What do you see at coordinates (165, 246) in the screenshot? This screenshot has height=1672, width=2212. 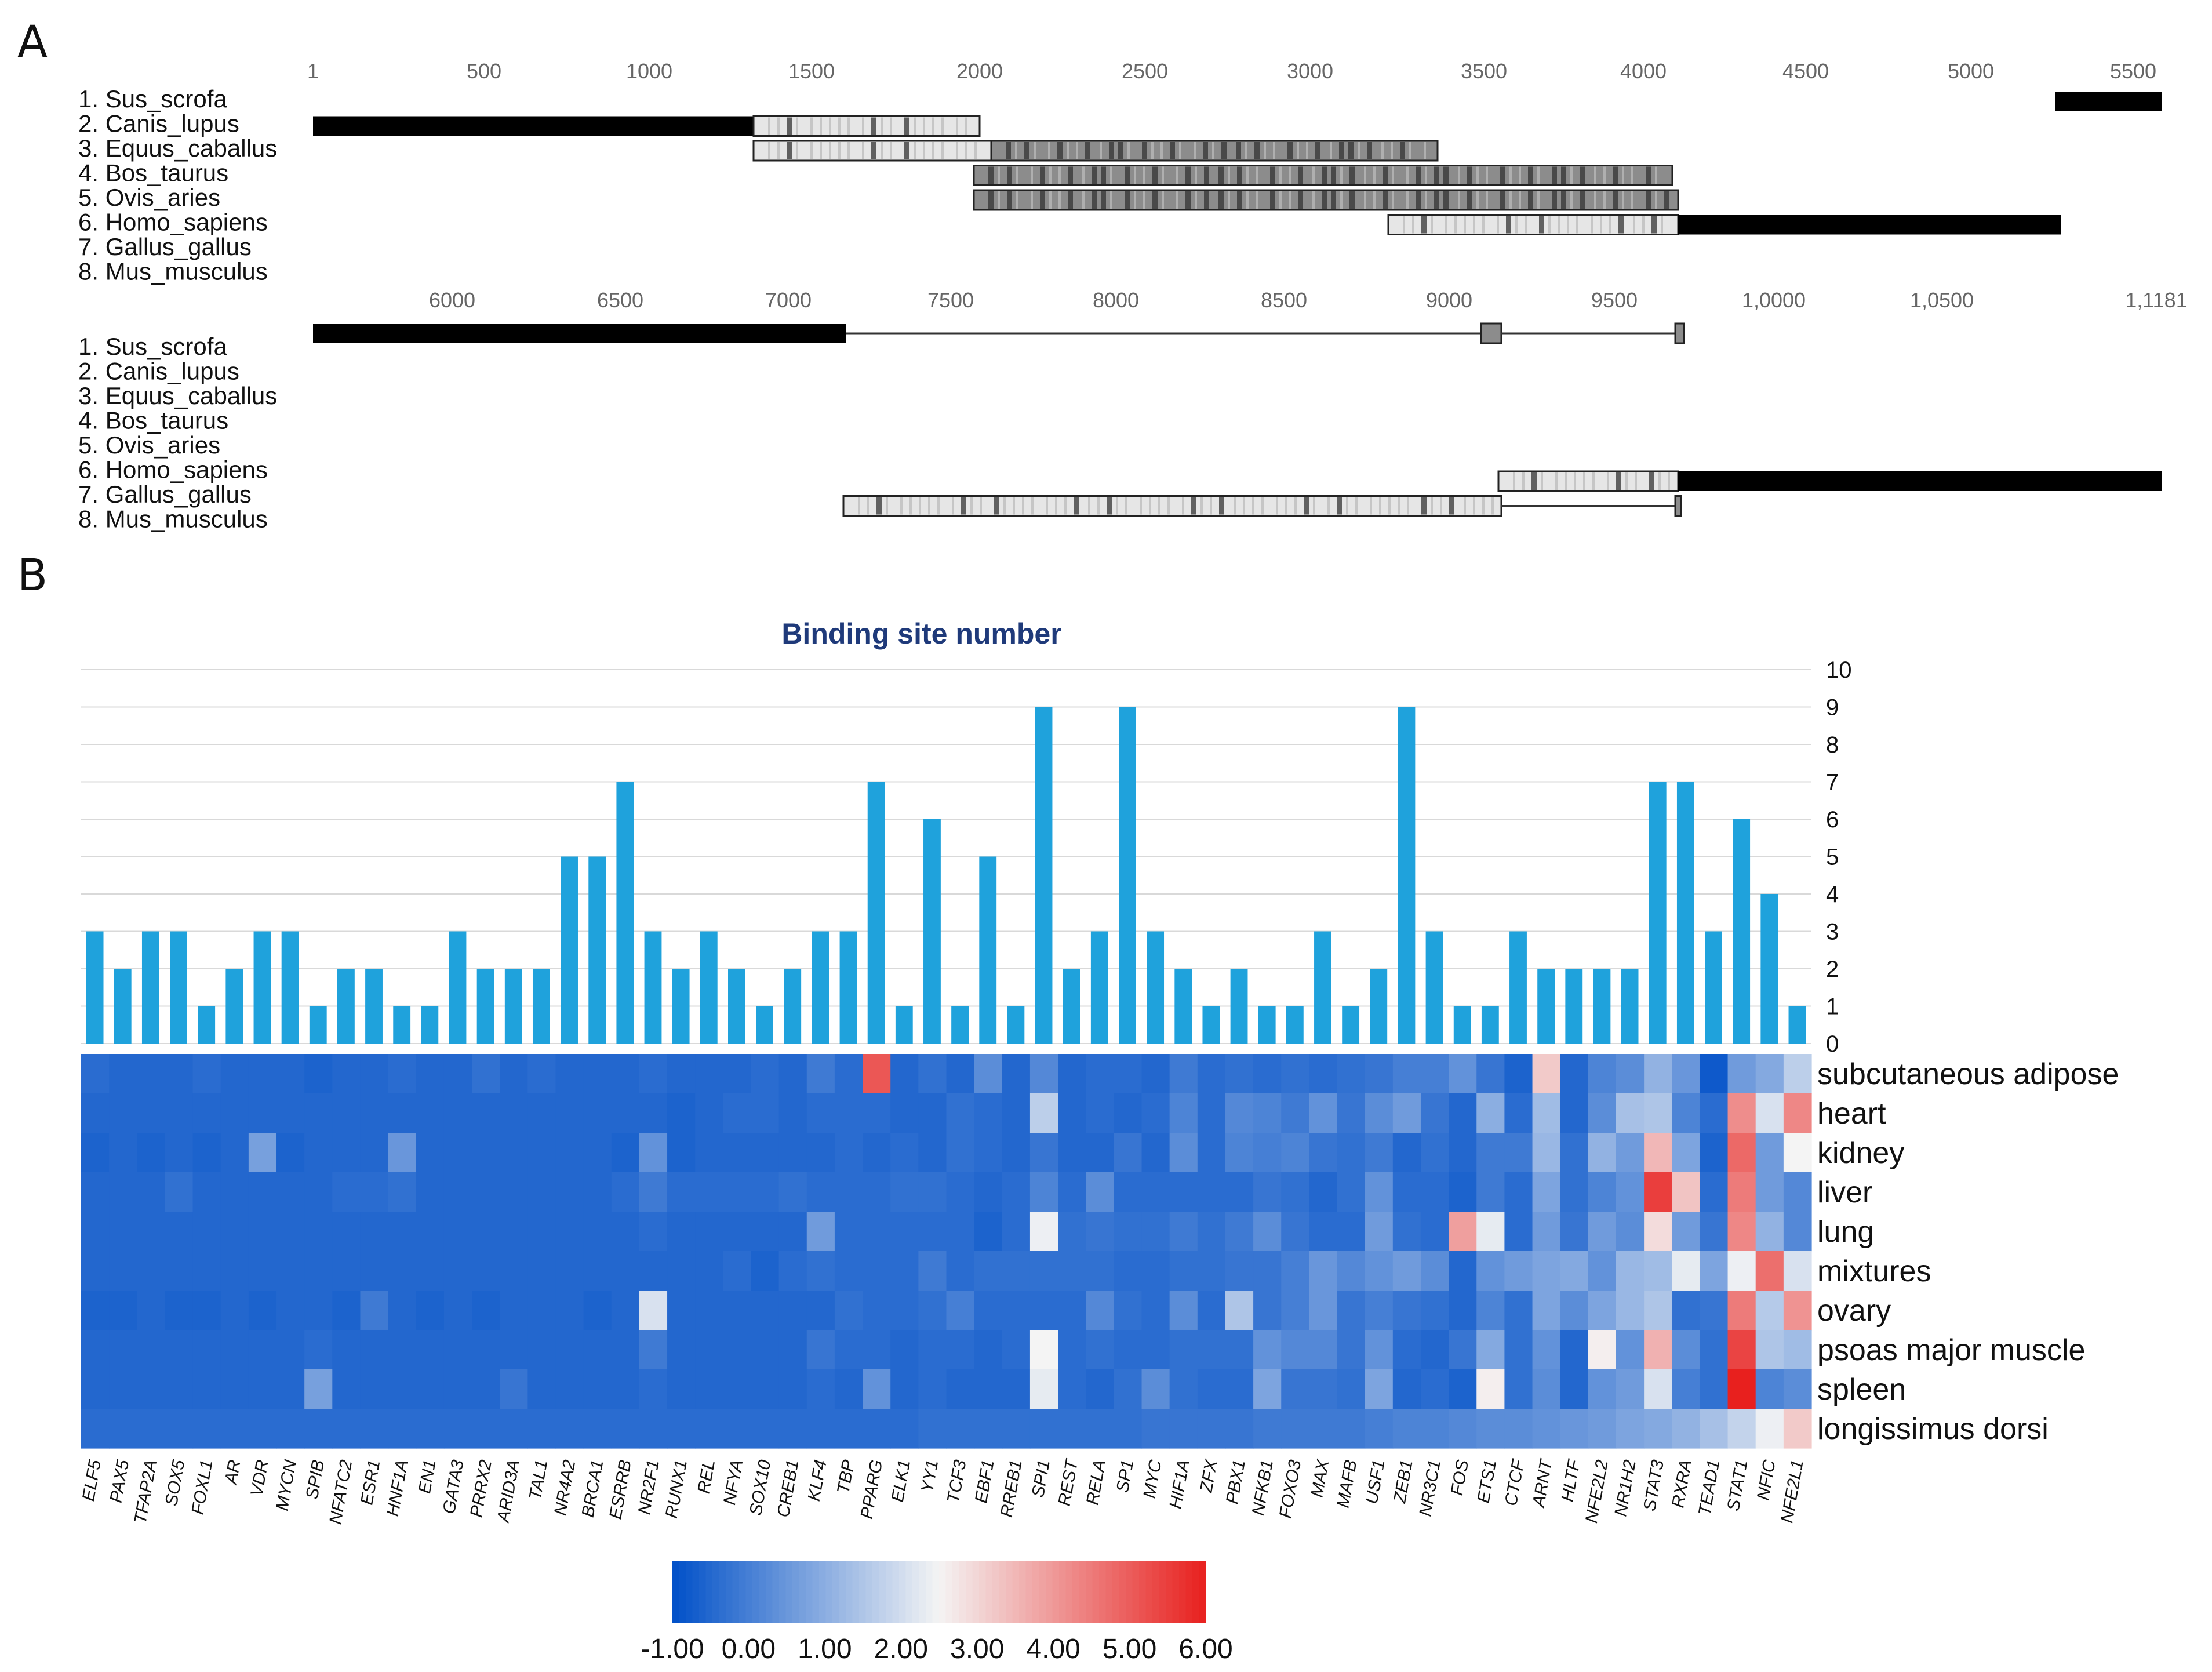 I see `species-label: 7. Gallus_gallus` at bounding box center [165, 246].